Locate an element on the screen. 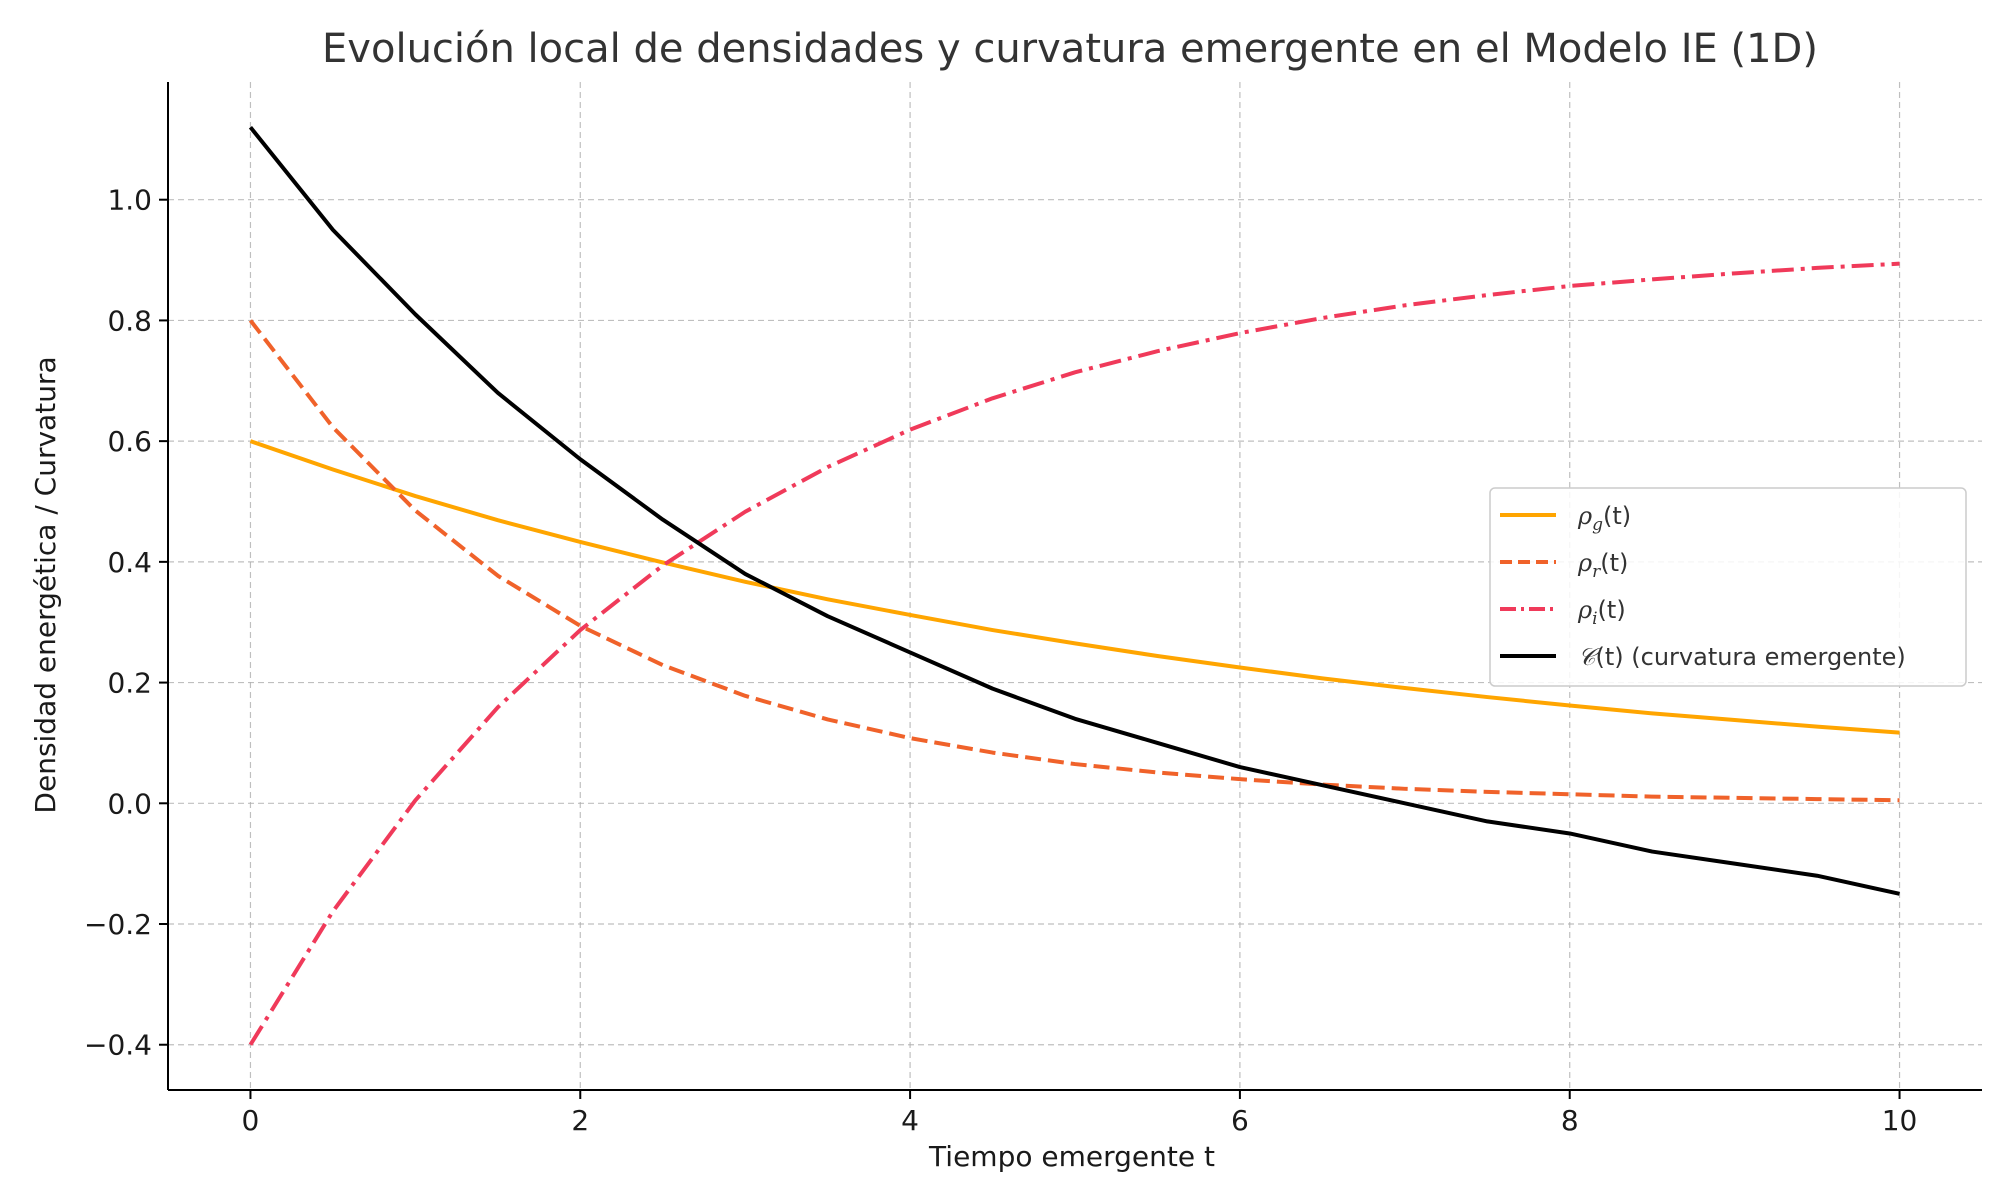 The height and width of the screenshot is (1204, 2000). x-tick-label: 10 is located at coordinates (1900, 1120).